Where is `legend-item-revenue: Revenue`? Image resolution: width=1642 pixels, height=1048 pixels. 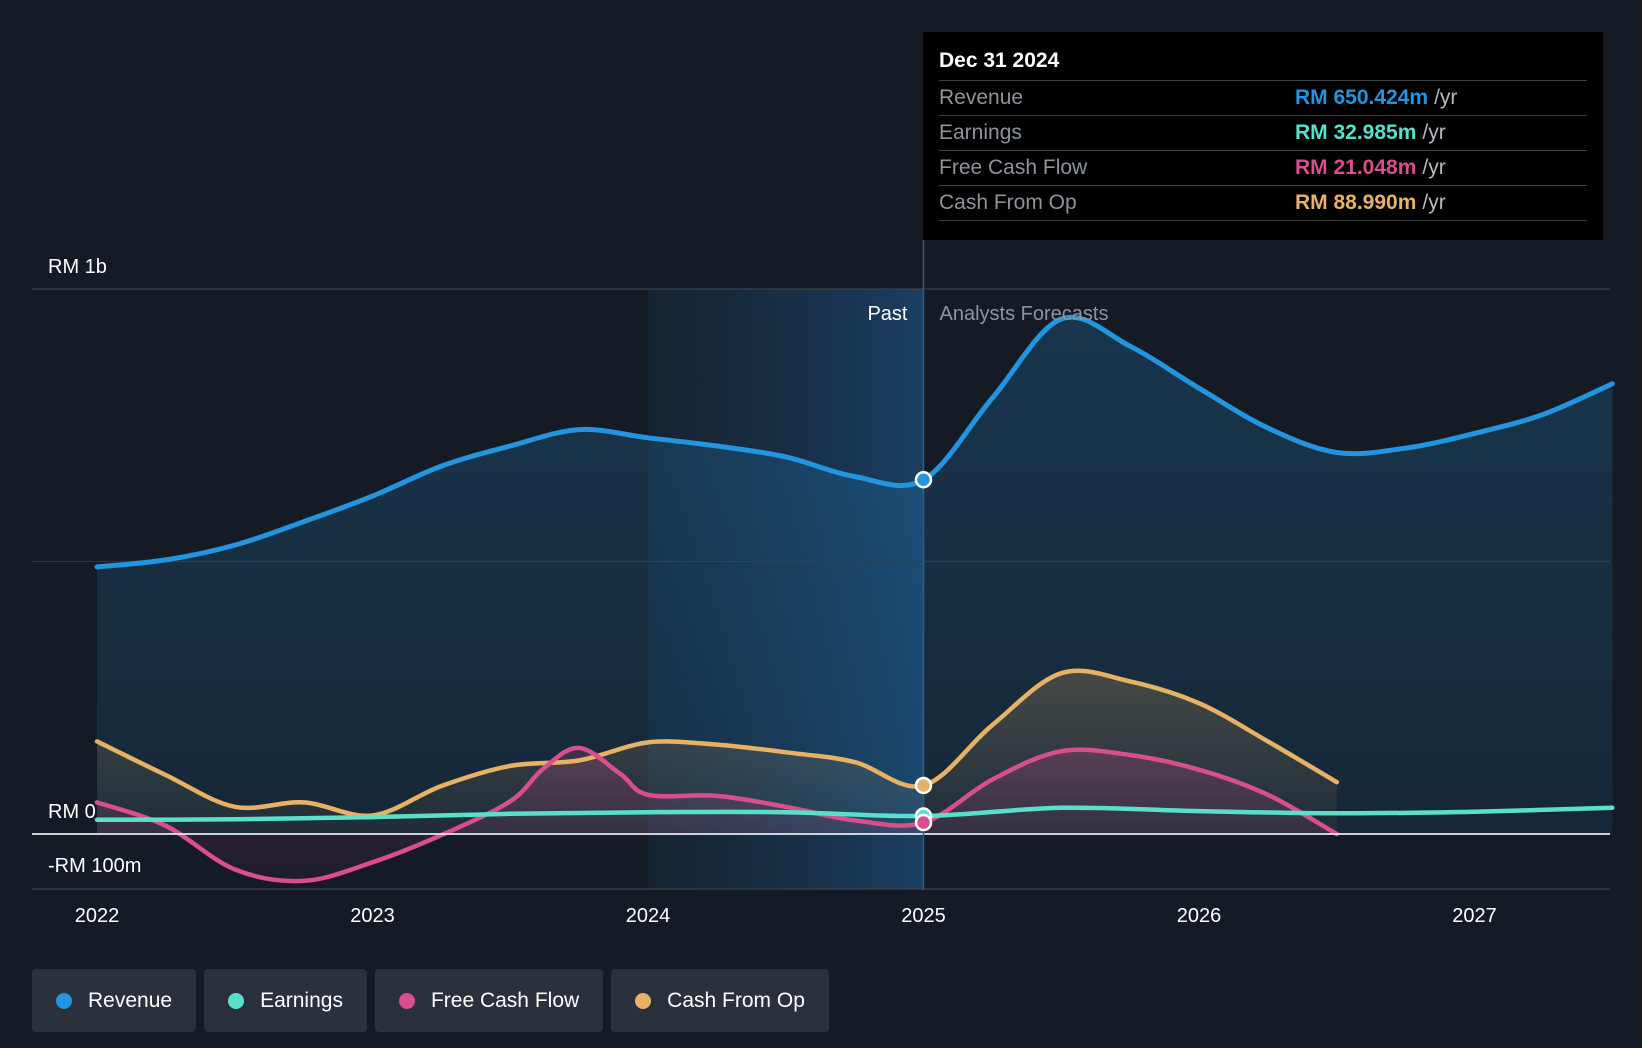
legend-item-revenue: Revenue is located at coordinates (114, 1000).